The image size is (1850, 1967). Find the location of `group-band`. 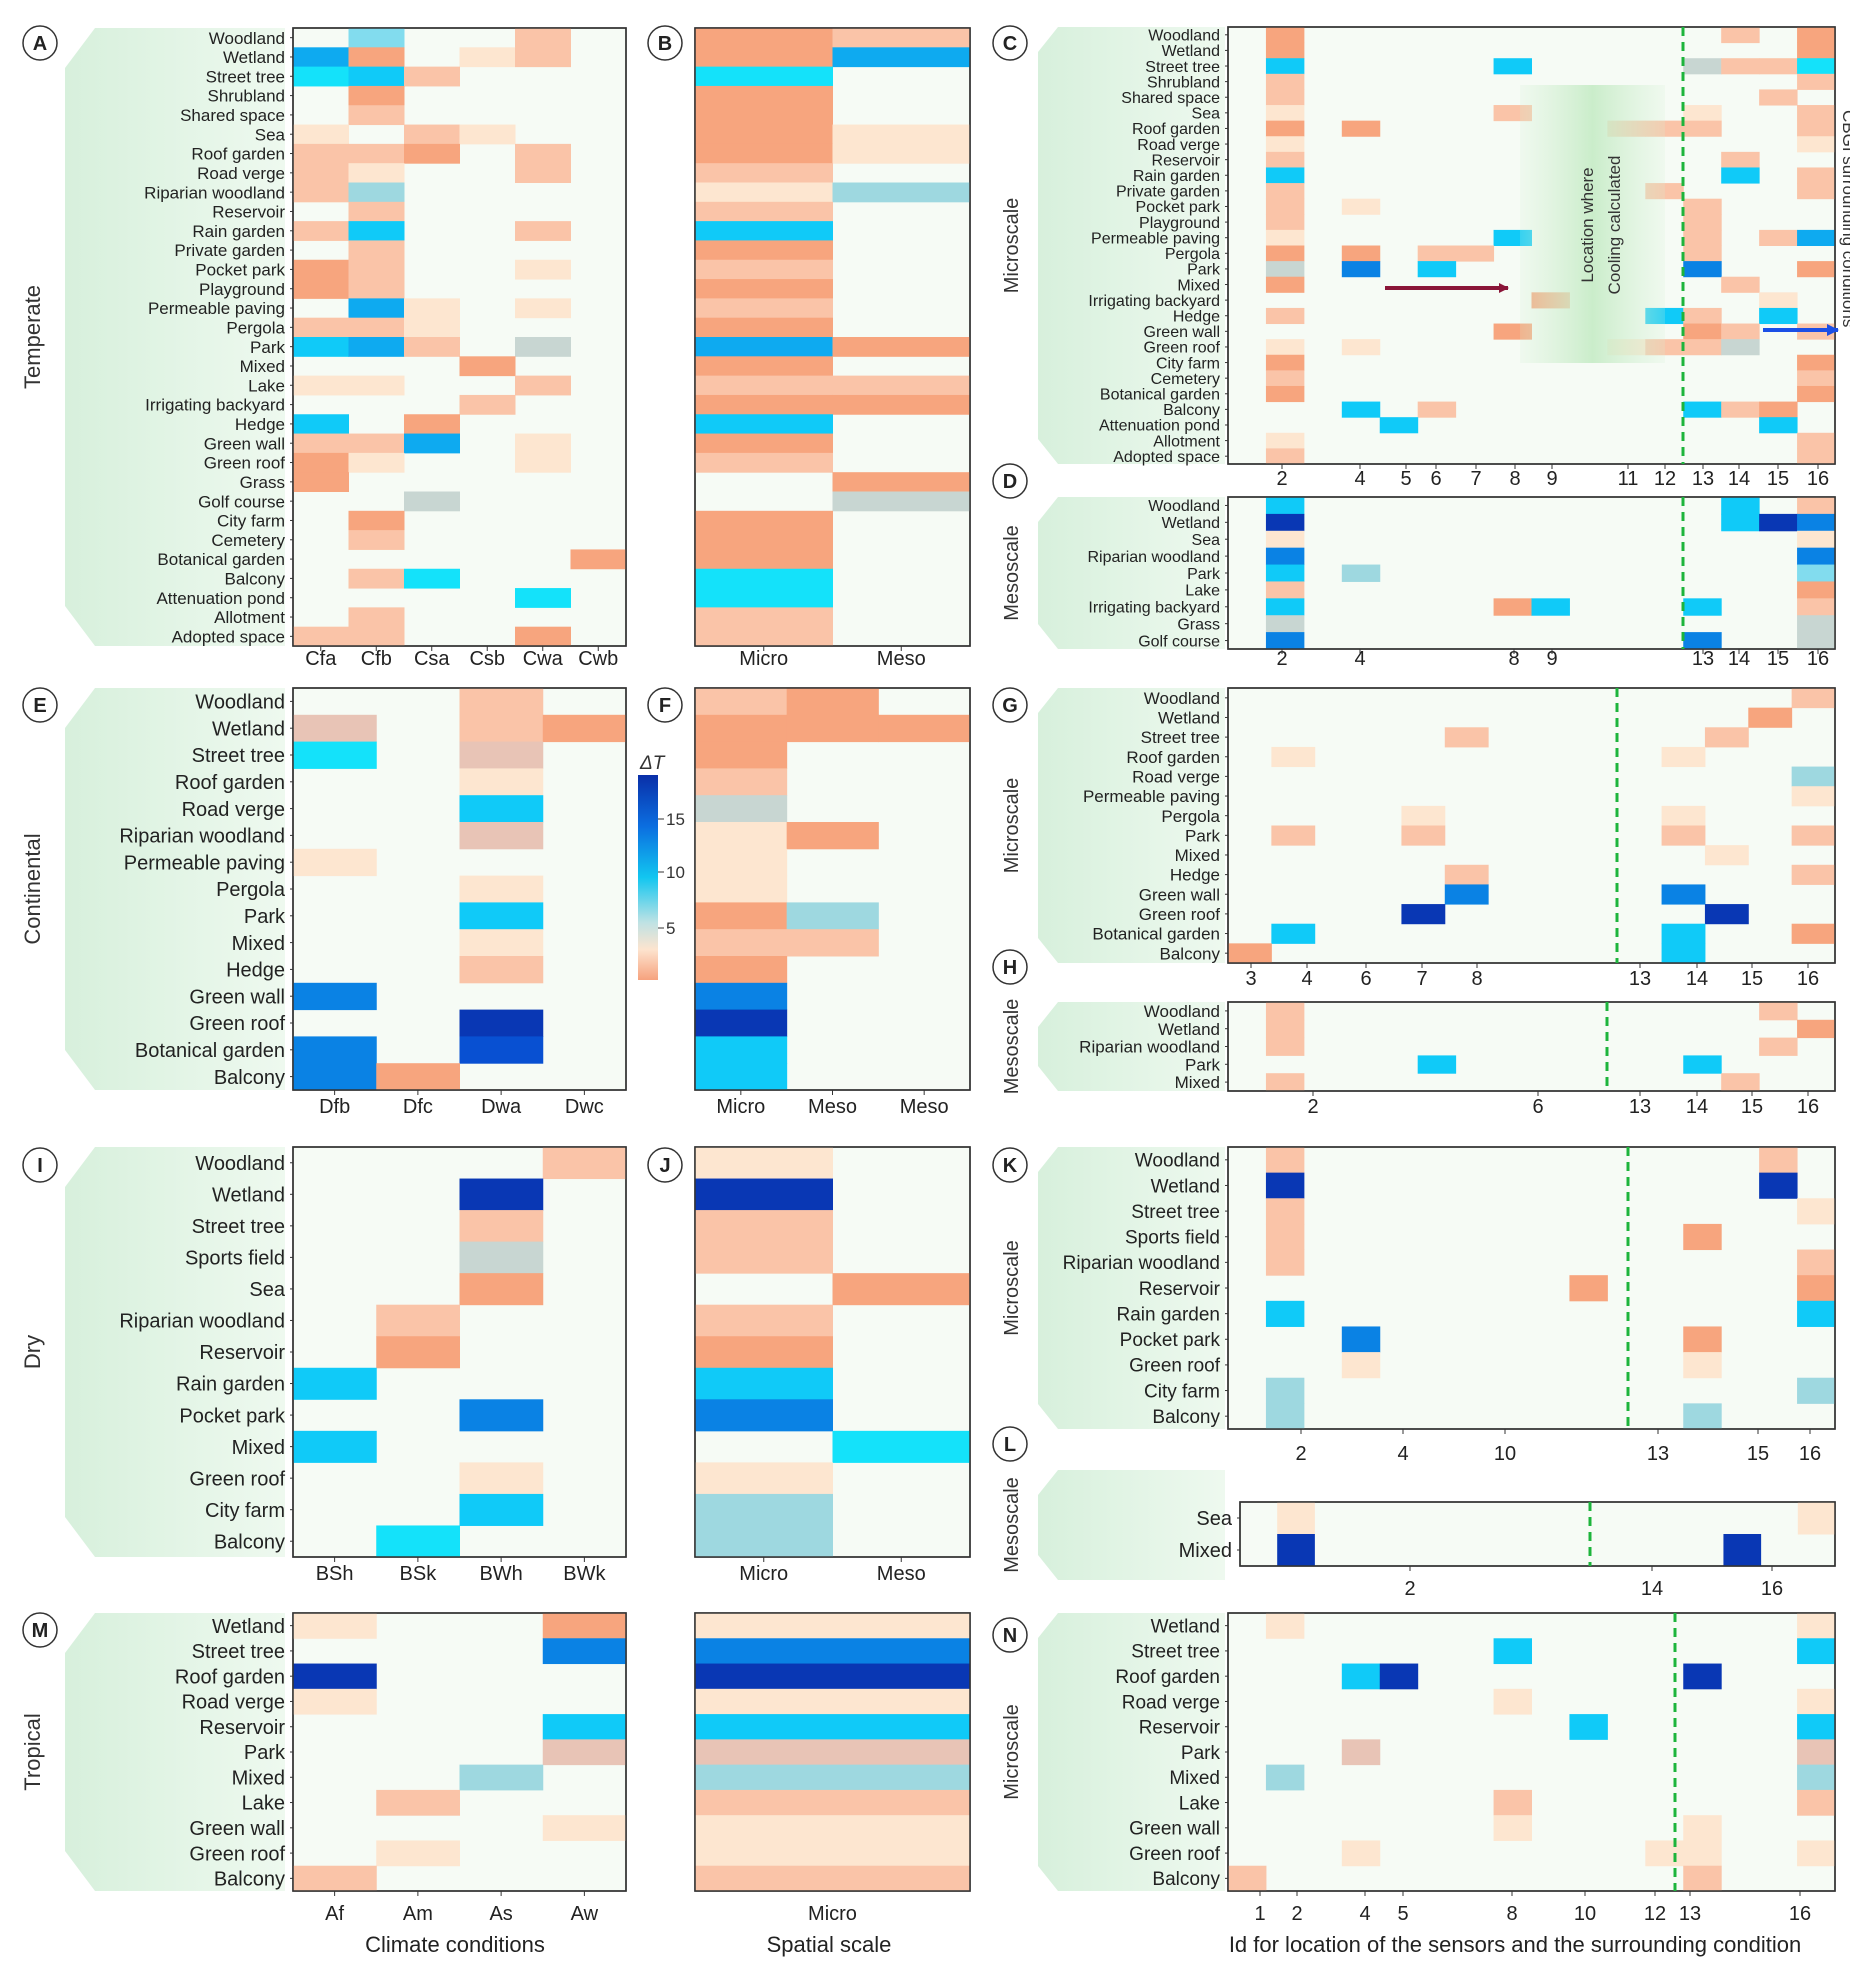

group-band is located at coordinates (175, 1752).